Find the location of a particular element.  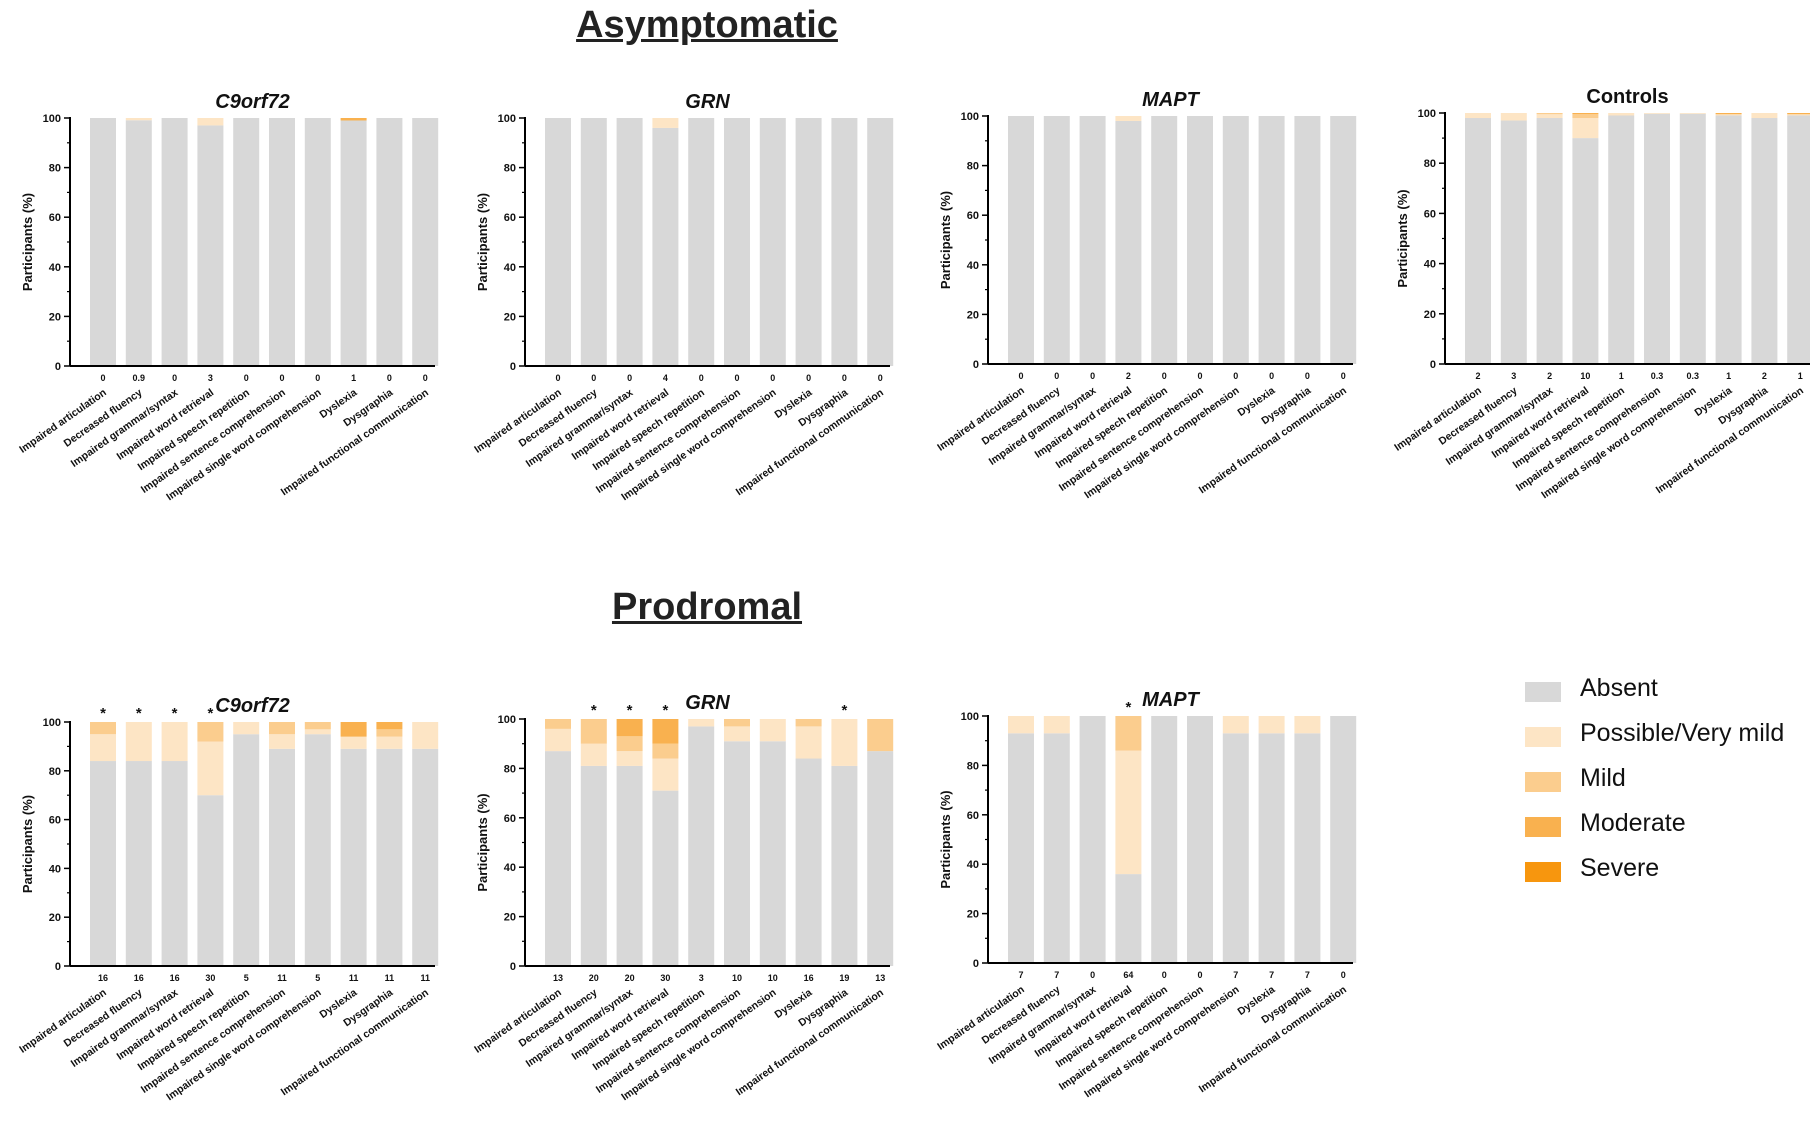

bar-value-label: 5 is located at coordinates (246, 978).